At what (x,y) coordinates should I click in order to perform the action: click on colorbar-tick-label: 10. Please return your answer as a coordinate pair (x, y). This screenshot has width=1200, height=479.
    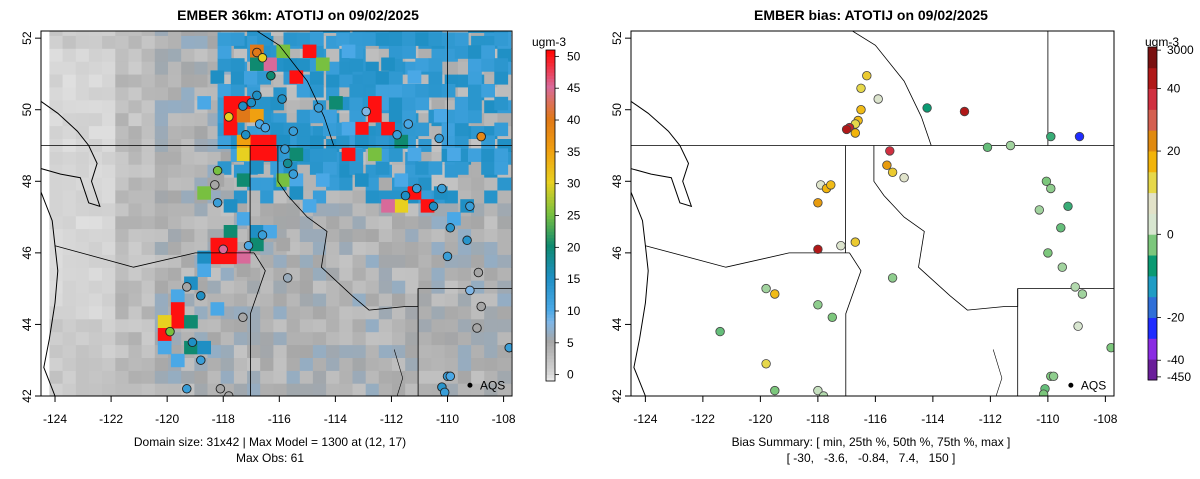
    Looking at the image, I should click on (574, 311).